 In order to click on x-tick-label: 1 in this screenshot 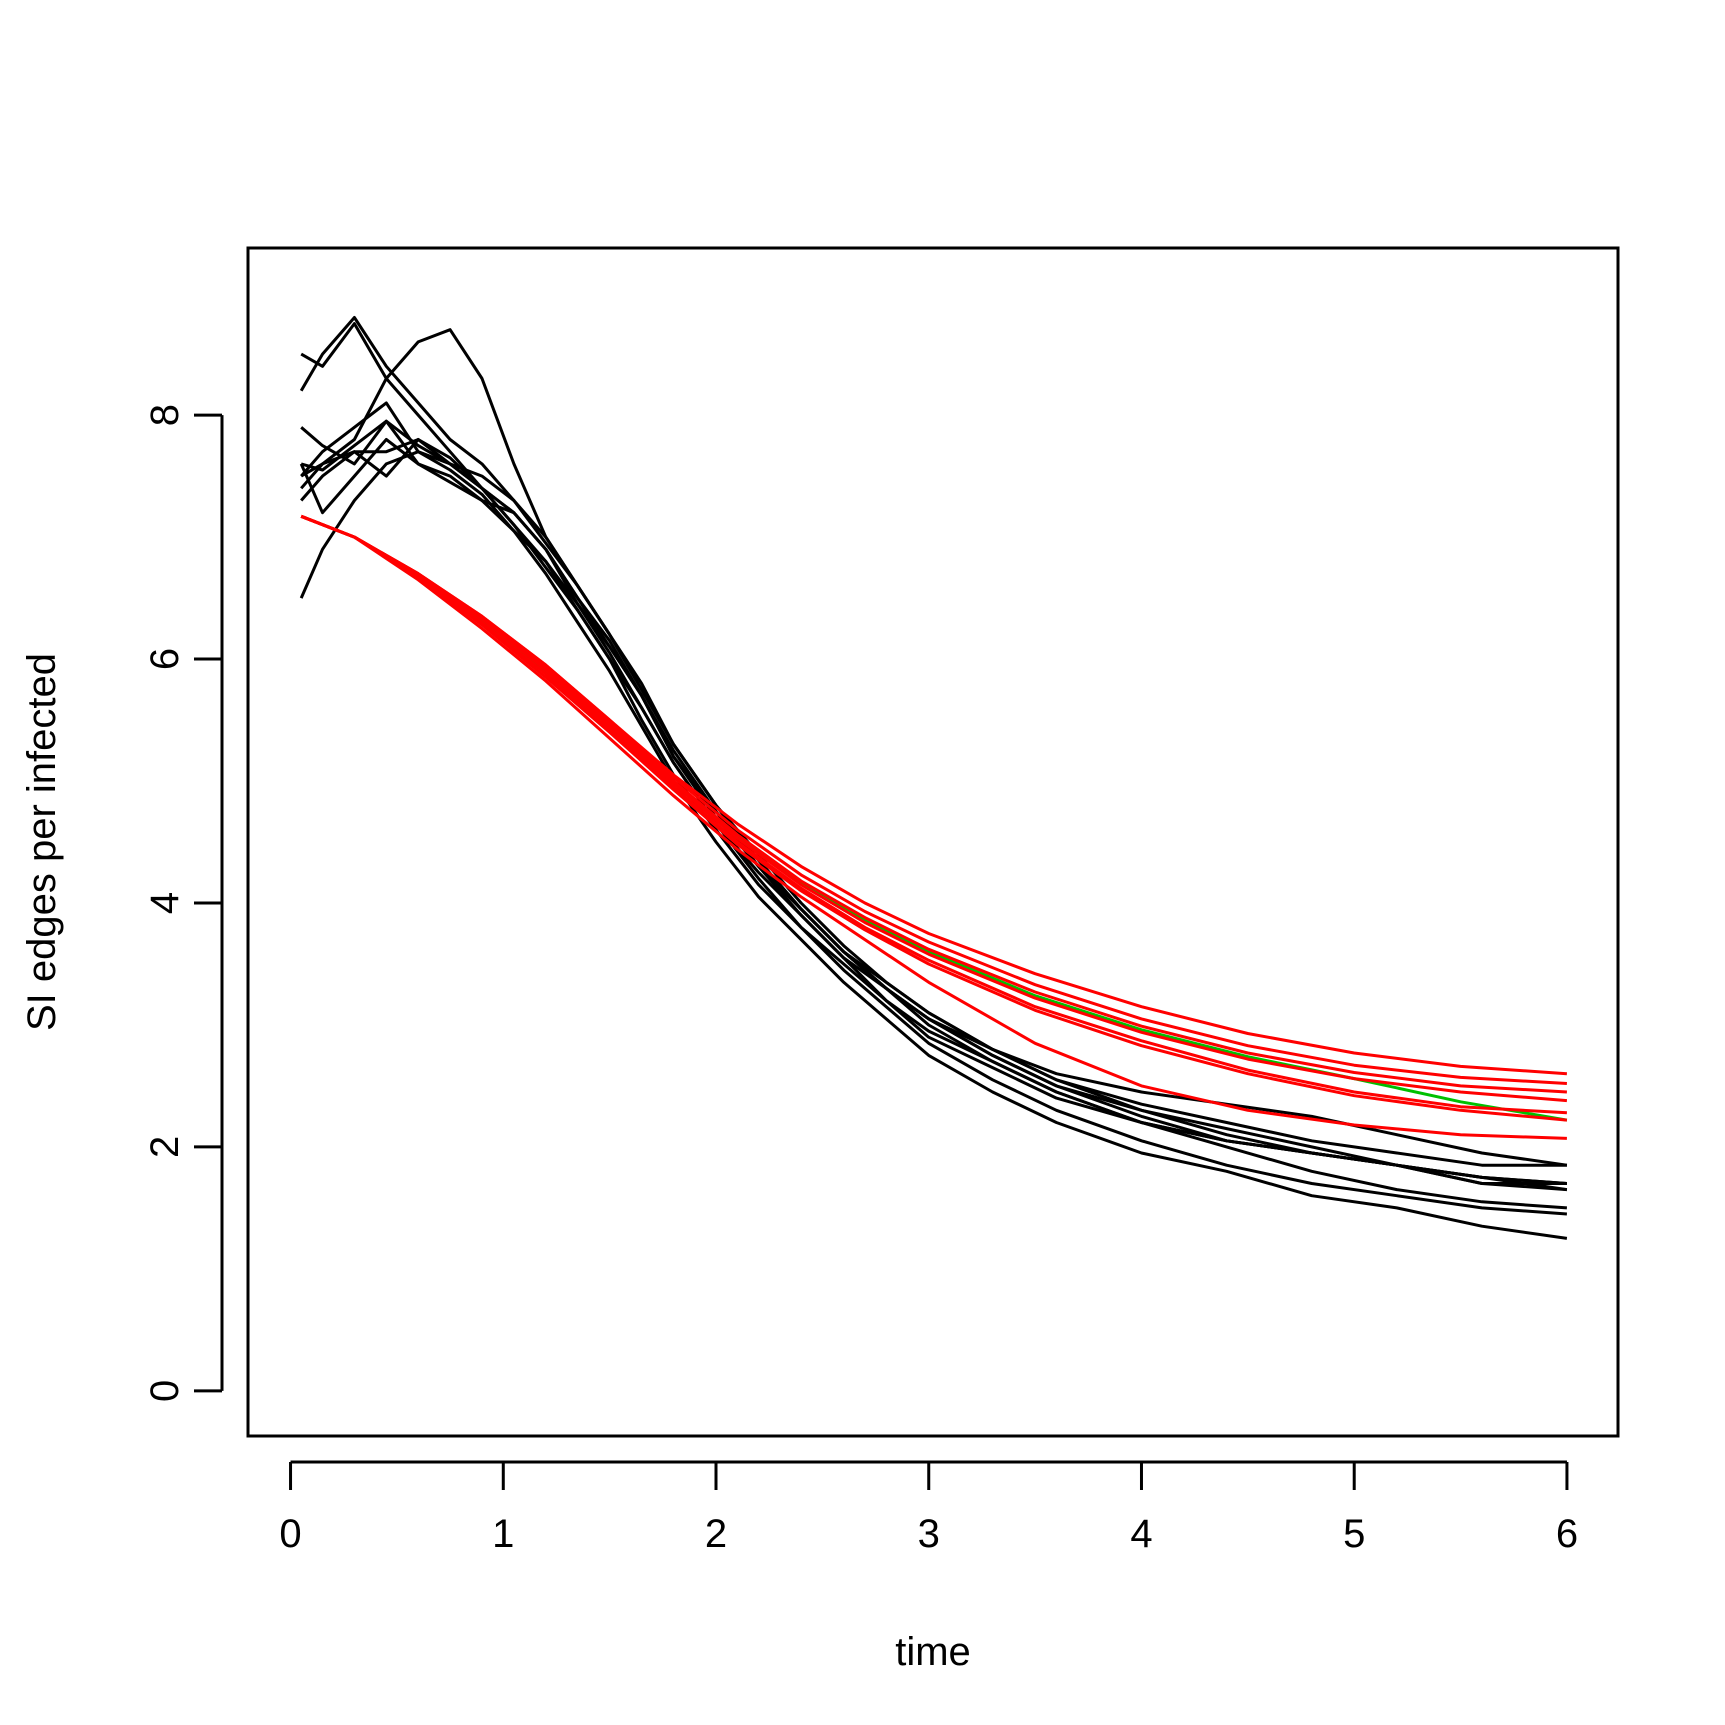, I will do `click(503, 1534)`.